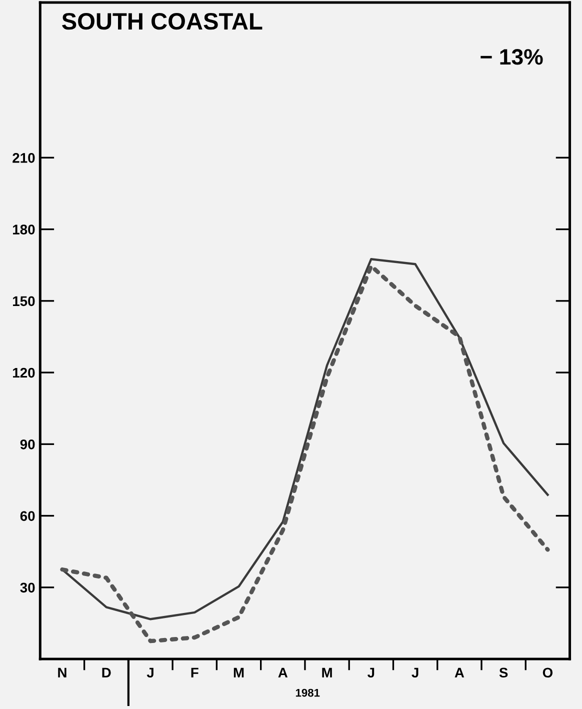 This screenshot has height=709, width=582. Describe the element at coordinates (24, 229) in the screenshot. I see `y-tick-label: 180` at that location.